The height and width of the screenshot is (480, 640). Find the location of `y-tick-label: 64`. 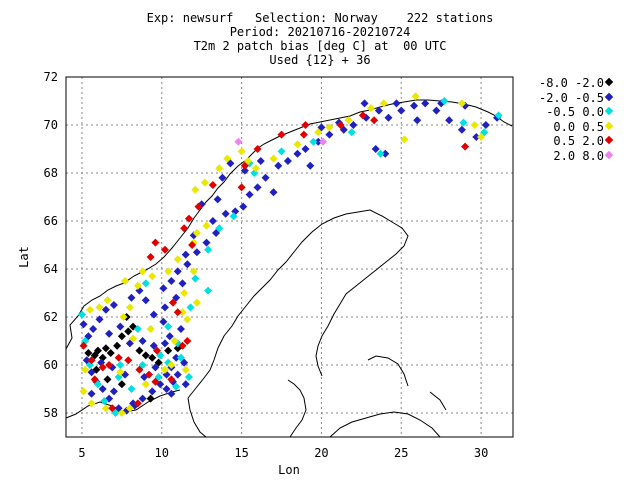

y-tick-label: 64 is located at coordinates (51, 269).